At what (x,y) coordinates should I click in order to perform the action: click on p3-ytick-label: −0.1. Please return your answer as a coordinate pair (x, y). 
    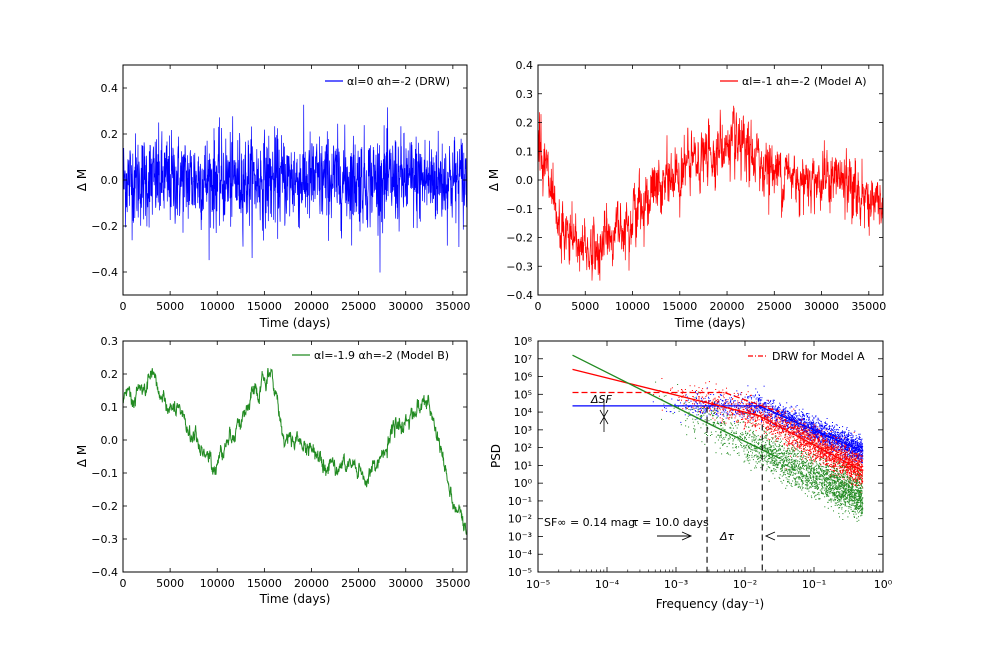
    Looking at the image, I should click on (104, 473).